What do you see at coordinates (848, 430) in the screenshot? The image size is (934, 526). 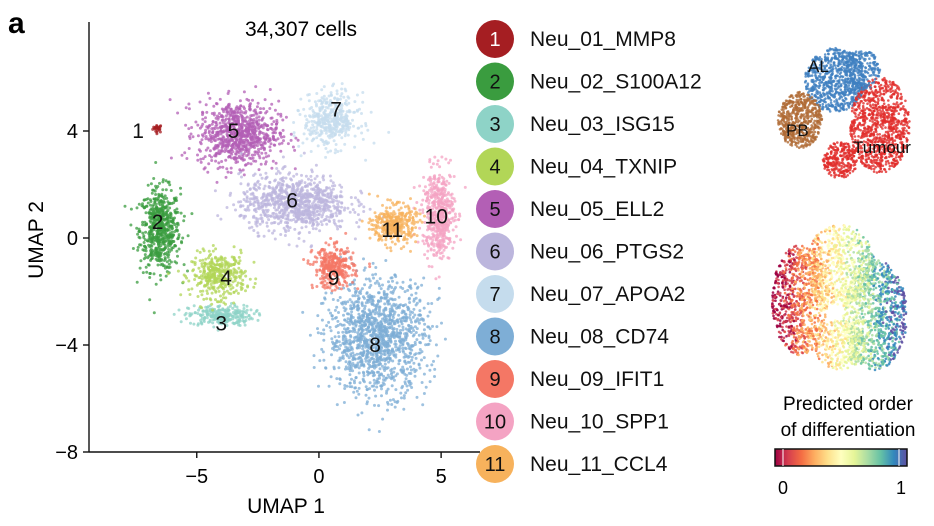 I see `colorbar-title-line2: of differentiation` at bounding box center [848, 430].